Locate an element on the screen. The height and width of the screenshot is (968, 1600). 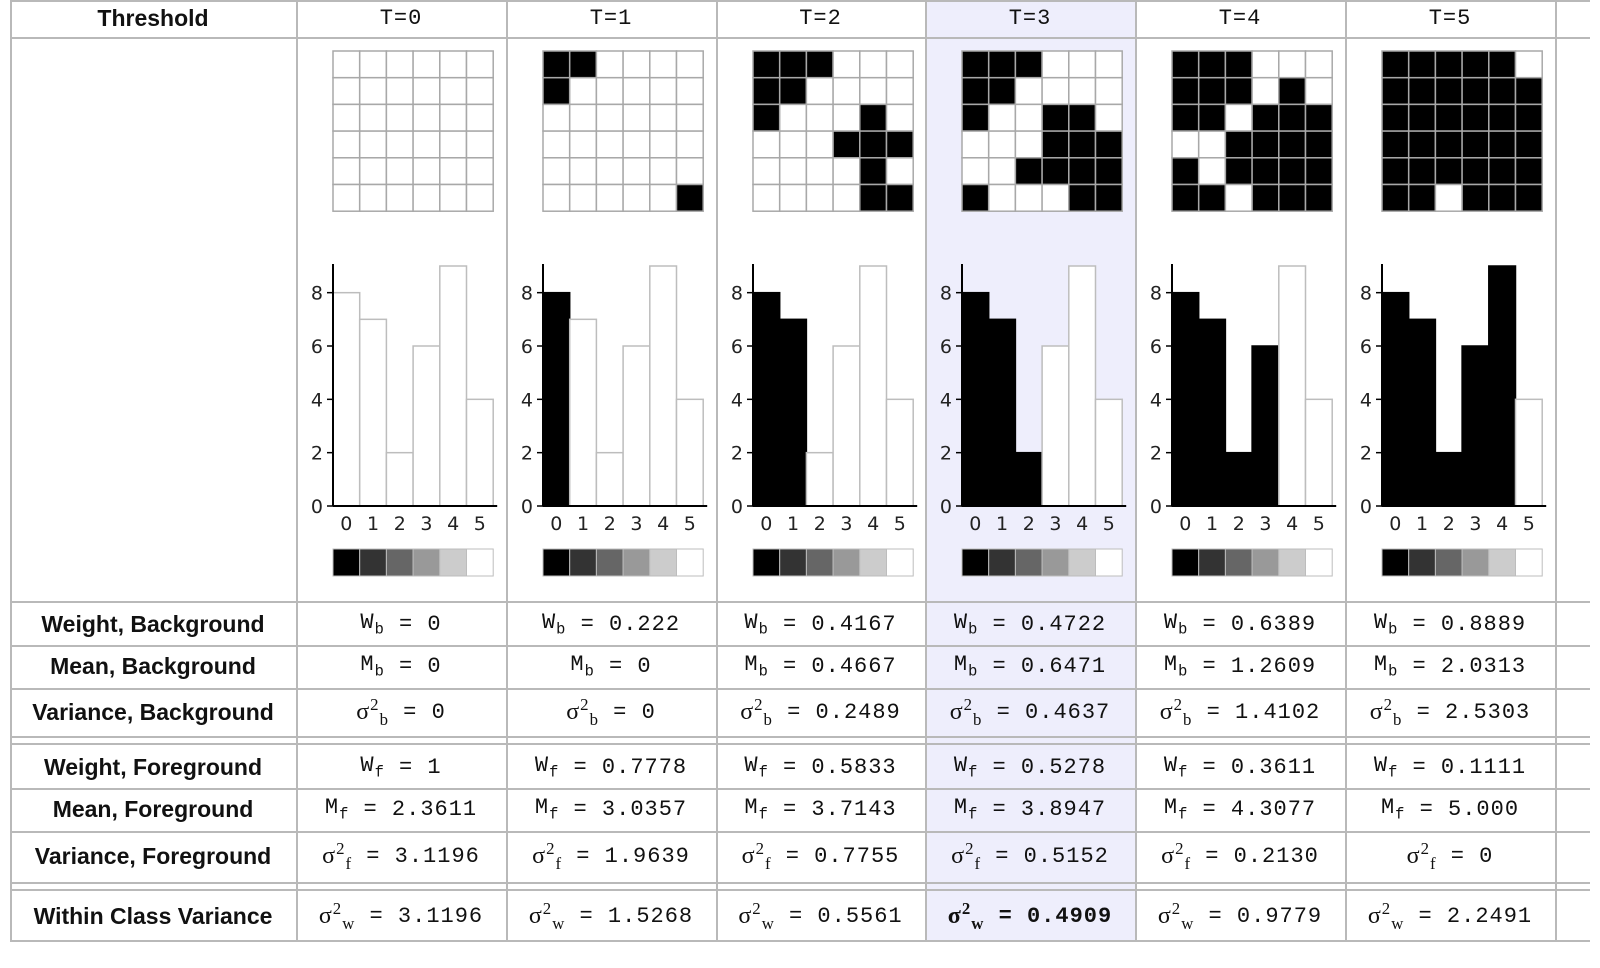
value-wcv-T=5: σ2w = 2.2491 is located at coordinates (1450, 916).